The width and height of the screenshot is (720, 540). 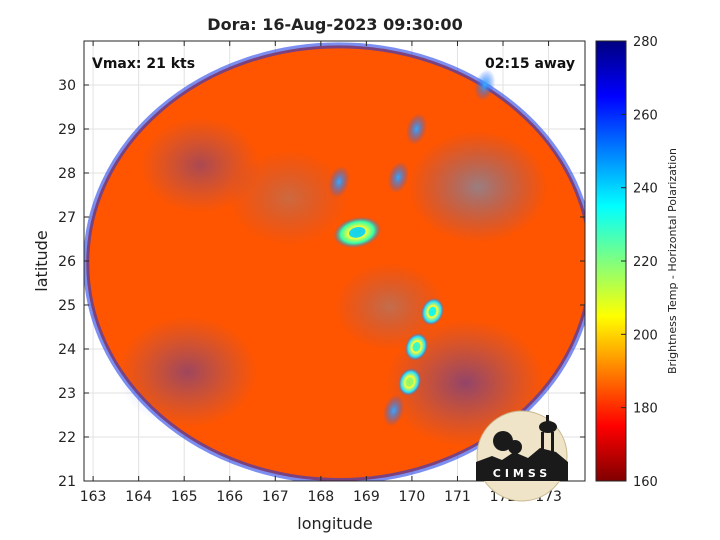 I want to click on cimss-logo: CIMSS, so click(x=522, y=456).